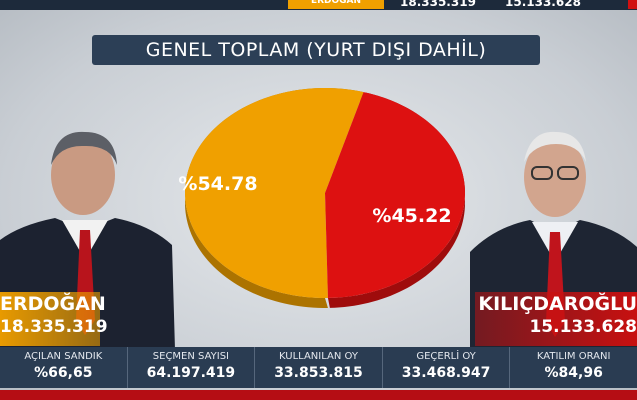  Describe the element at coordinates (411, 216) in the screenshot. I see `slice-label-kilicdaroglu: %45.22` at that location.